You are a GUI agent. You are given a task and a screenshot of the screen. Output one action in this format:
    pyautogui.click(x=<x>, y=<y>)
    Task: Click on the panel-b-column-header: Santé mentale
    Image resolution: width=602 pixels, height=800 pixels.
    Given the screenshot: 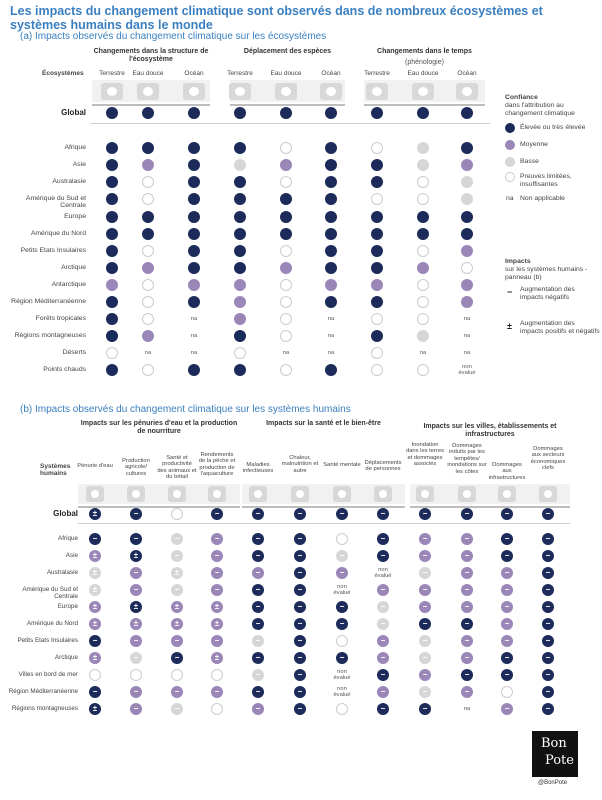 What is the action you would take?
    pyautogui.click(x=342, y=465)
    